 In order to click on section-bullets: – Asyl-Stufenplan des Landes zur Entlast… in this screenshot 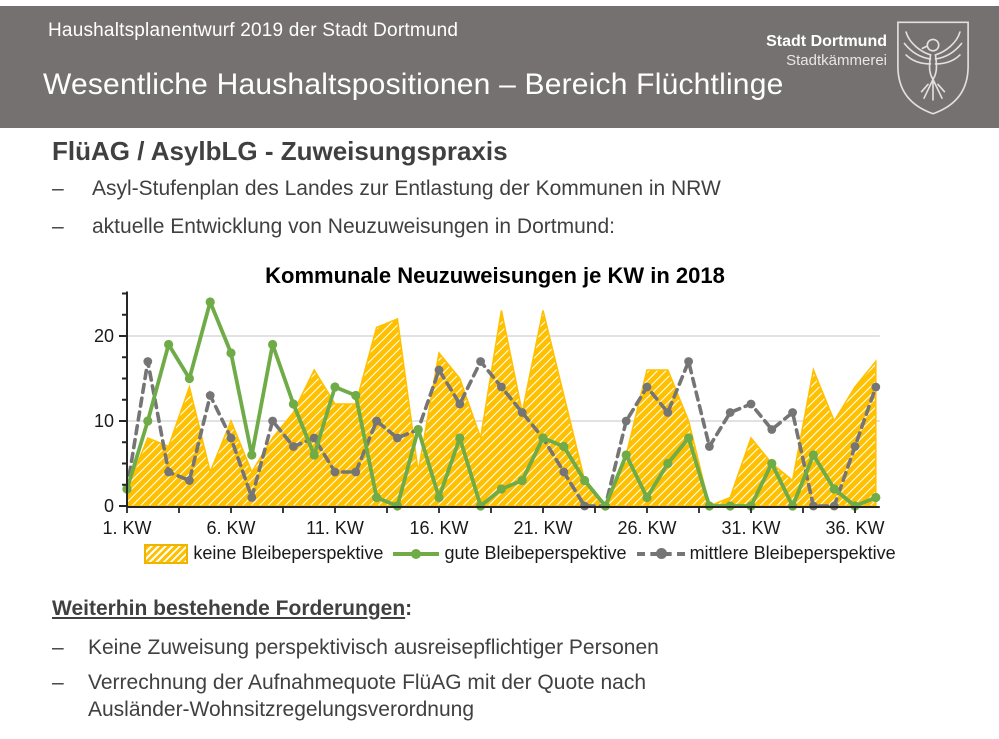, I will do `click(492, 214)`.